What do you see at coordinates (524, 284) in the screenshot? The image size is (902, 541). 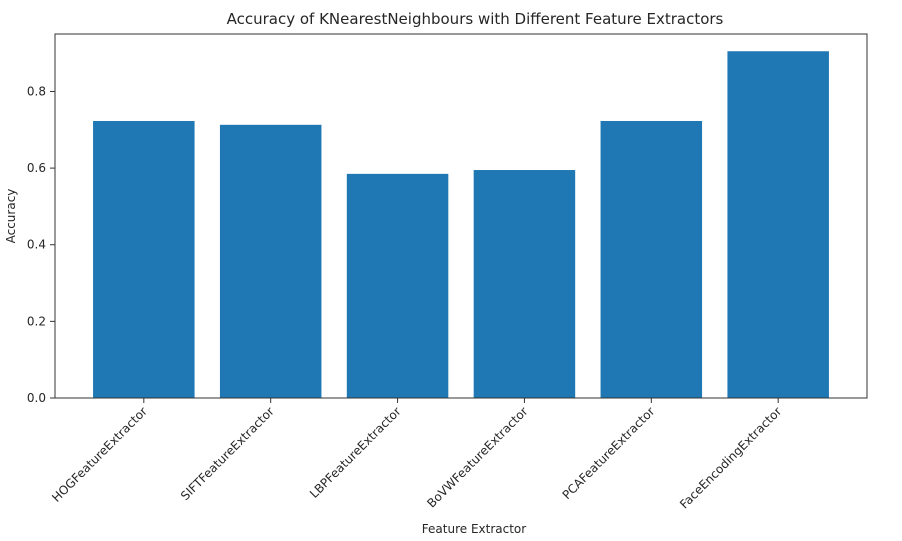 I see `bar-bovwfeatureextractor` at bounding box center [524, 284].